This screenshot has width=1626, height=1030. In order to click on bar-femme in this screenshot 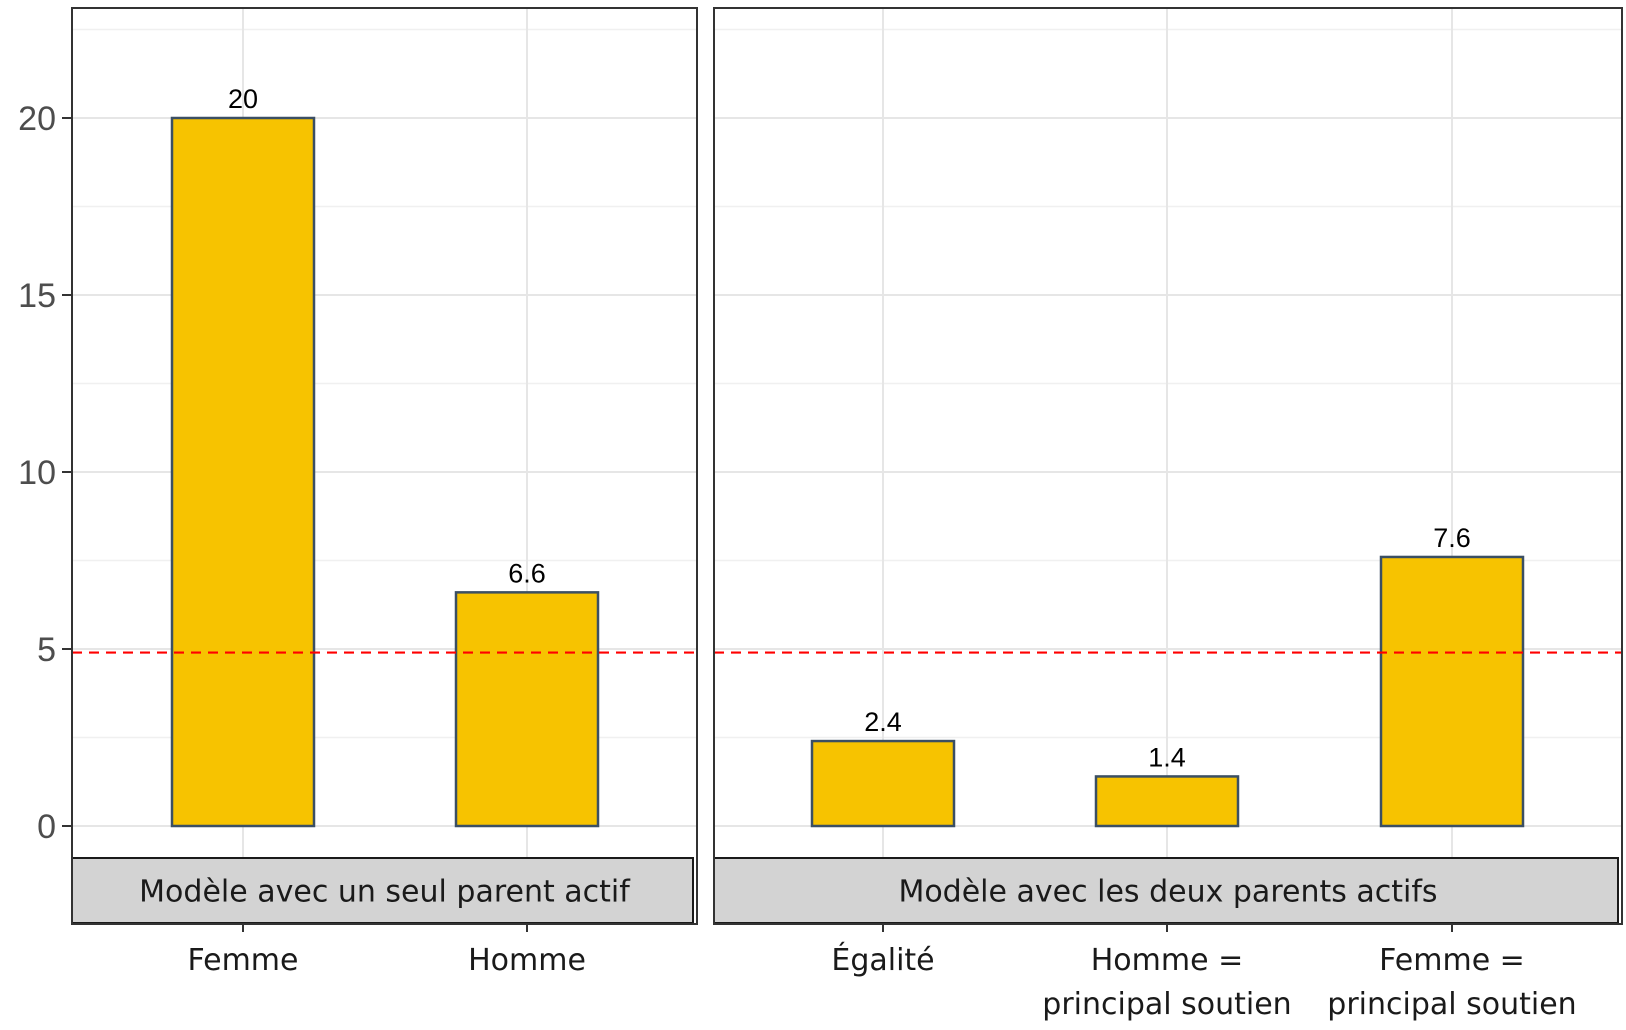, I will do `click(243, 472)`.